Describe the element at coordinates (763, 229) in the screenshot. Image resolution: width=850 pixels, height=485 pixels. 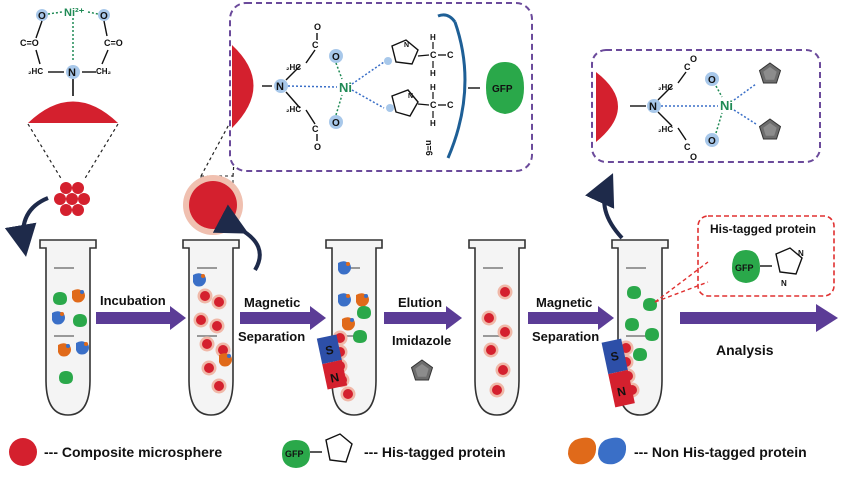
I see `callout-title: His-tagged protein` at that location.